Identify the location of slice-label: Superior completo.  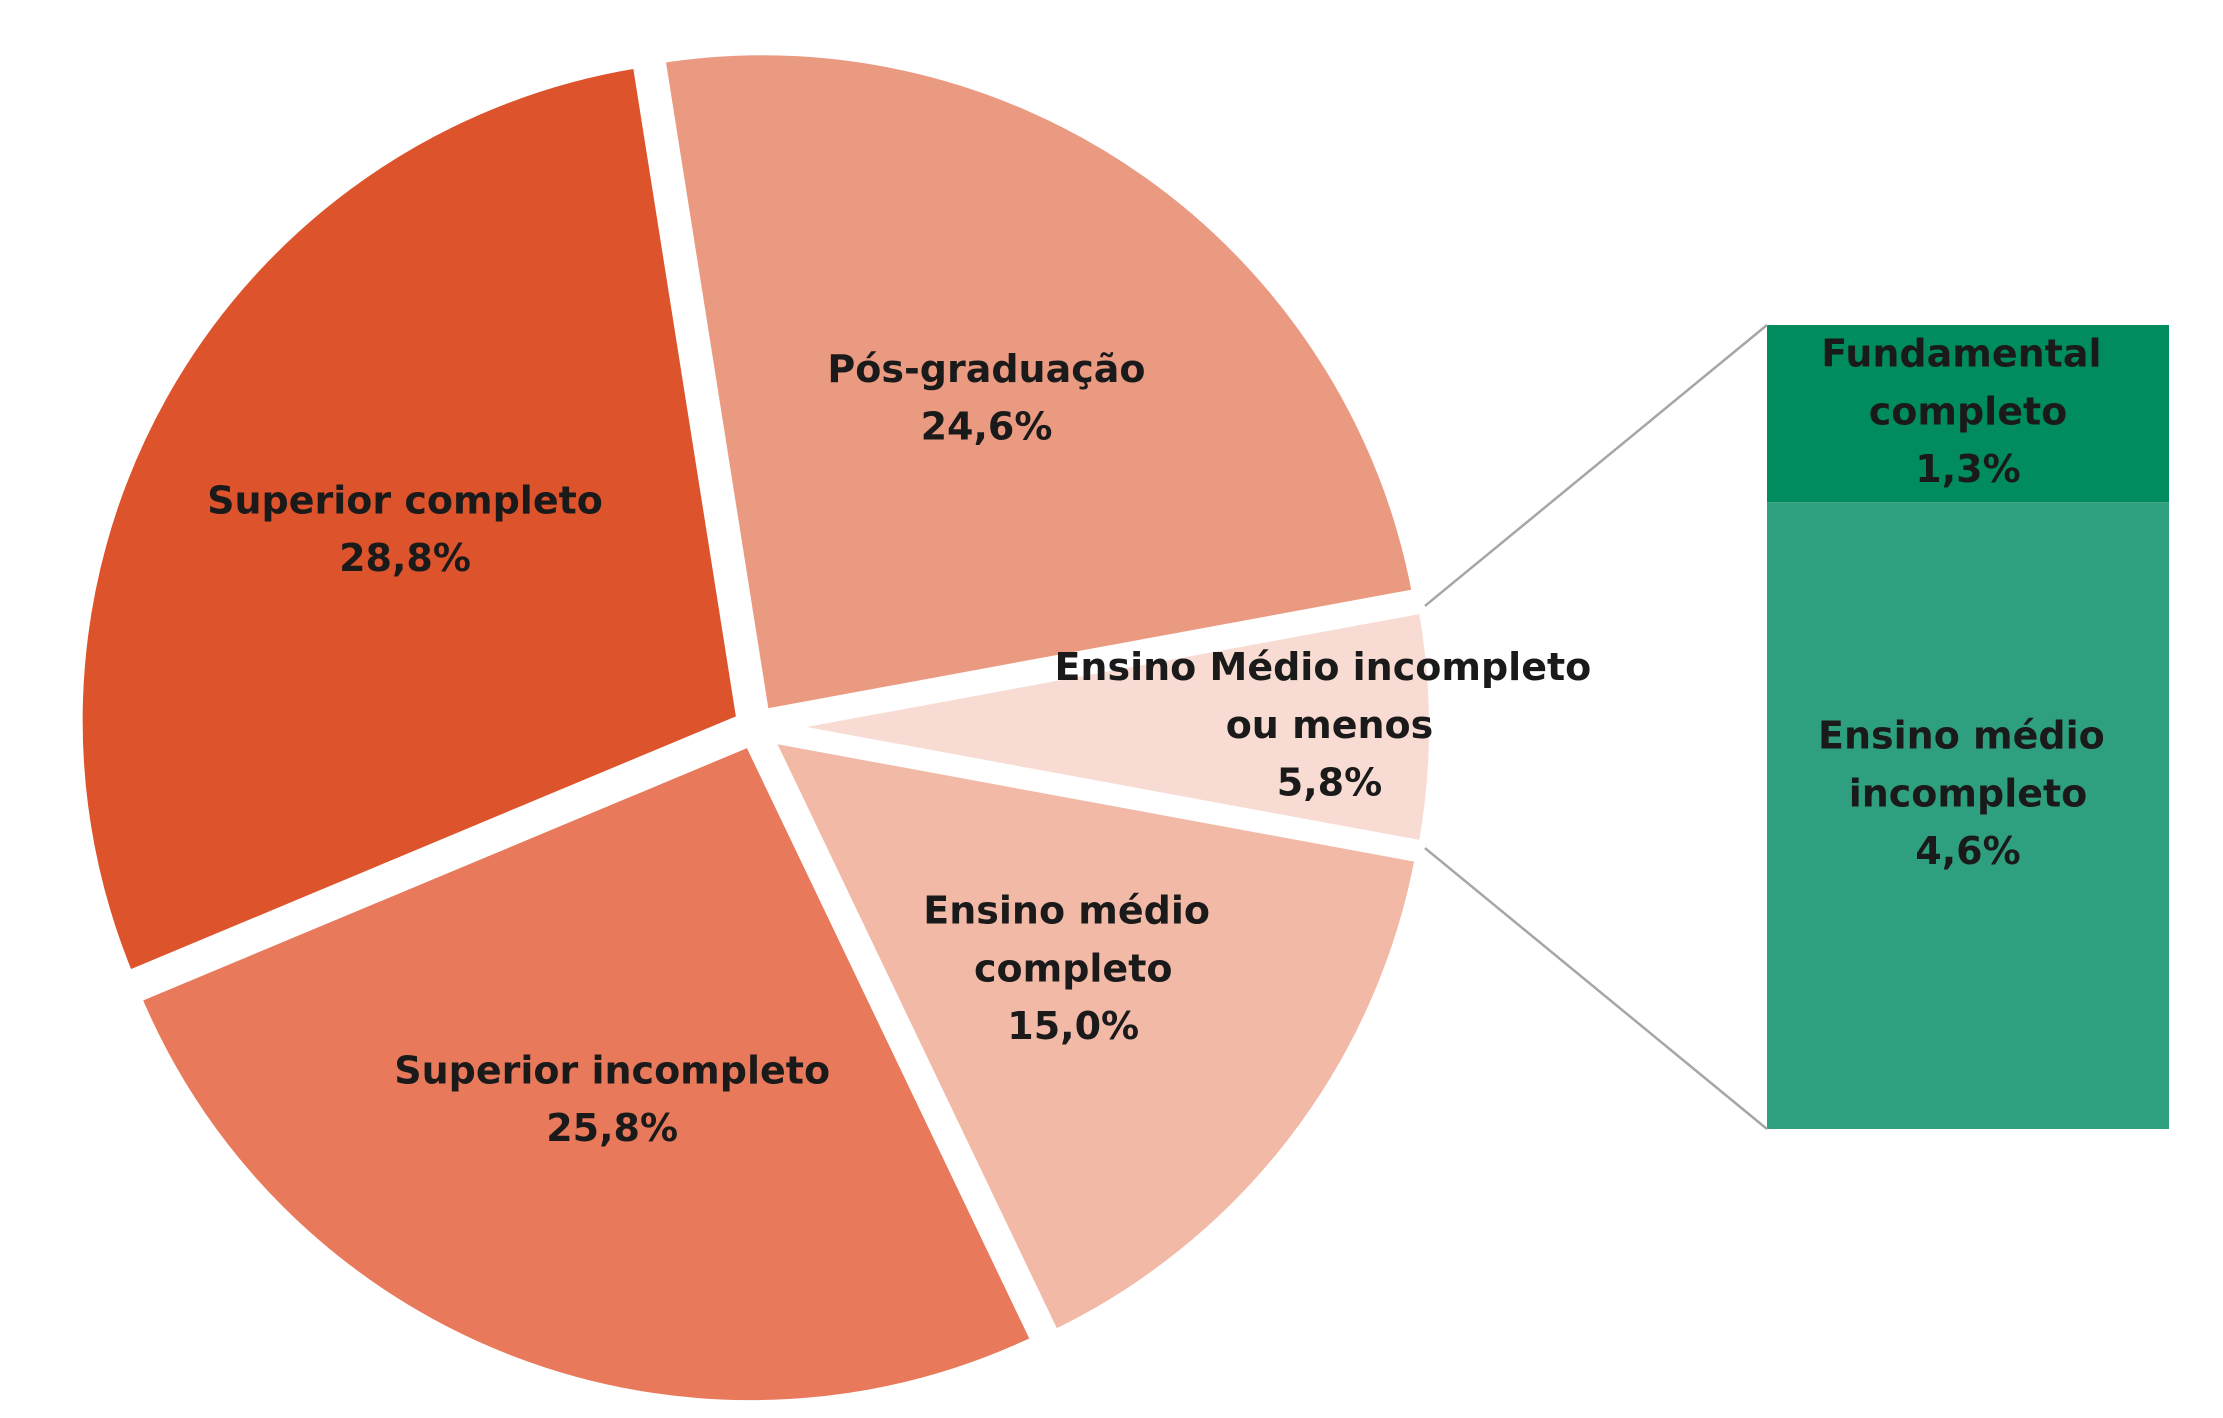
(405, 500).